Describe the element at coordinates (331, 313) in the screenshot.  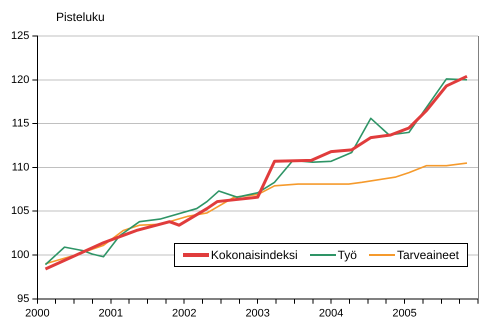
I see `x-tick-label: 2004` at that location.